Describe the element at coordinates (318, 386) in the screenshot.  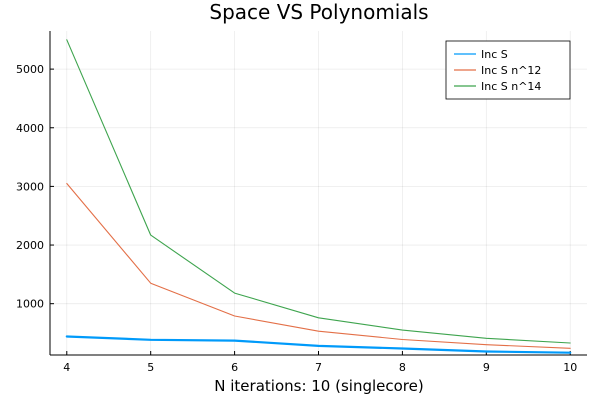
I see `x-axis-label: N iterations: 10 (singlecore)` at that location.